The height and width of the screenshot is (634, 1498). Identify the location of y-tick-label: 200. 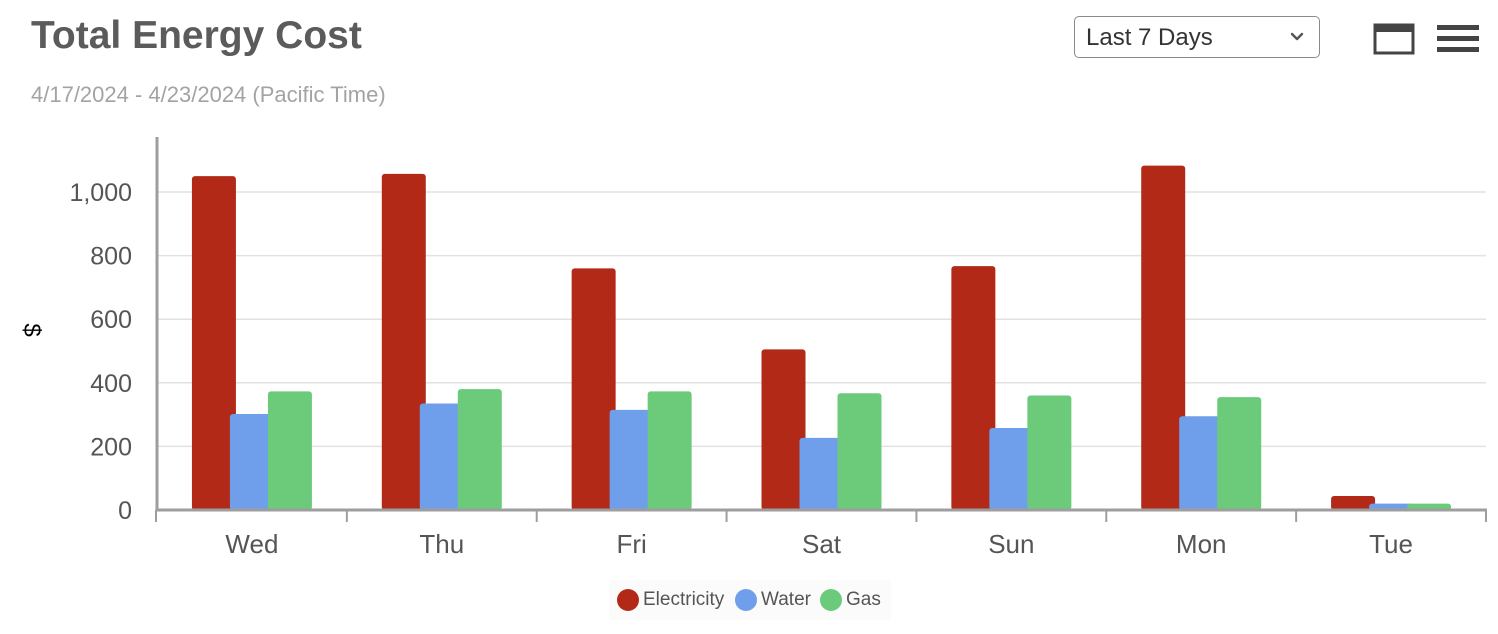
(111, 447).